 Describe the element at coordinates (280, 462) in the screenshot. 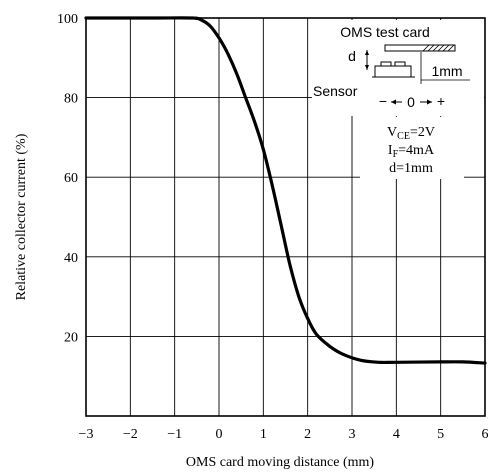

I see `x-axis-label: OMS card moving distance (mm)` at that location.